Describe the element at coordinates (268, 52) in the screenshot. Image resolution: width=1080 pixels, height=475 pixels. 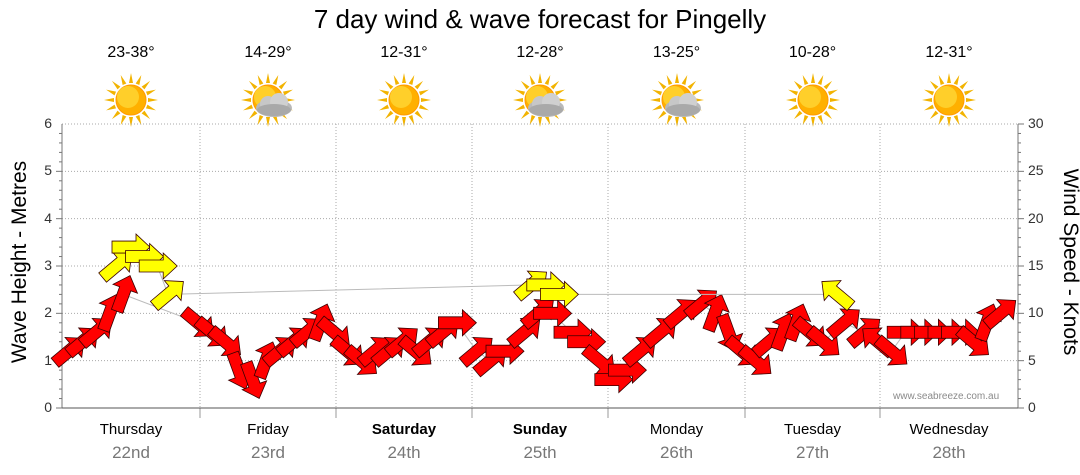
I see `temperature-range: 14-29°` at that location.